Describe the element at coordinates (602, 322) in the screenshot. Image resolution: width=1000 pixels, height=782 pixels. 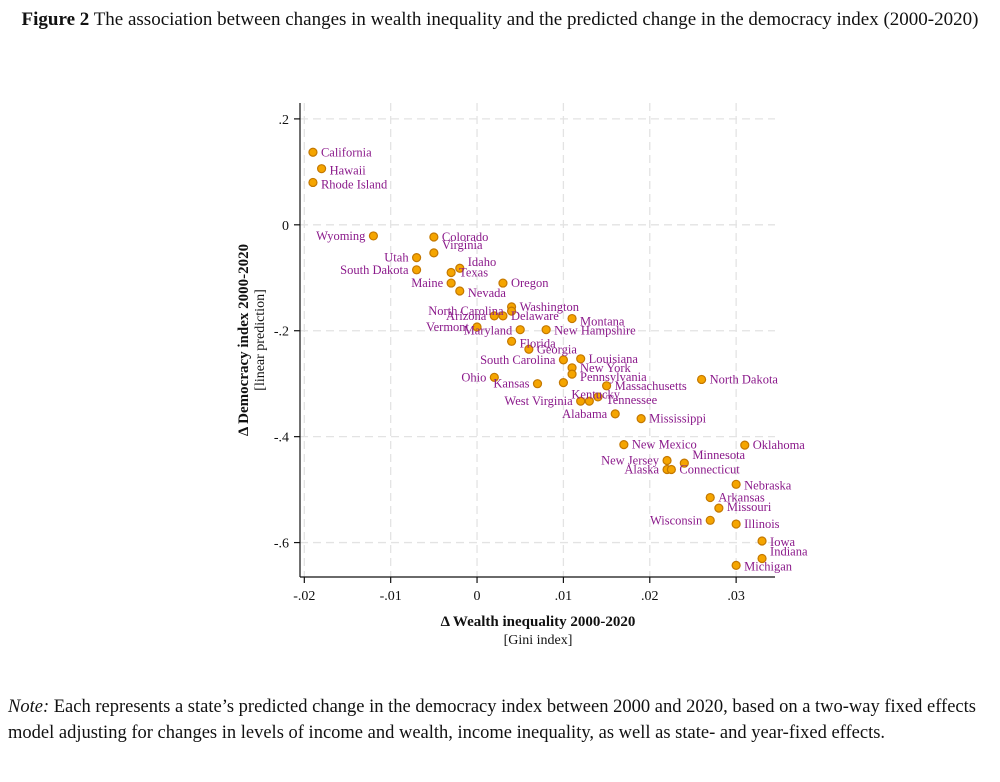
I see `point-label: Montana` at that location.